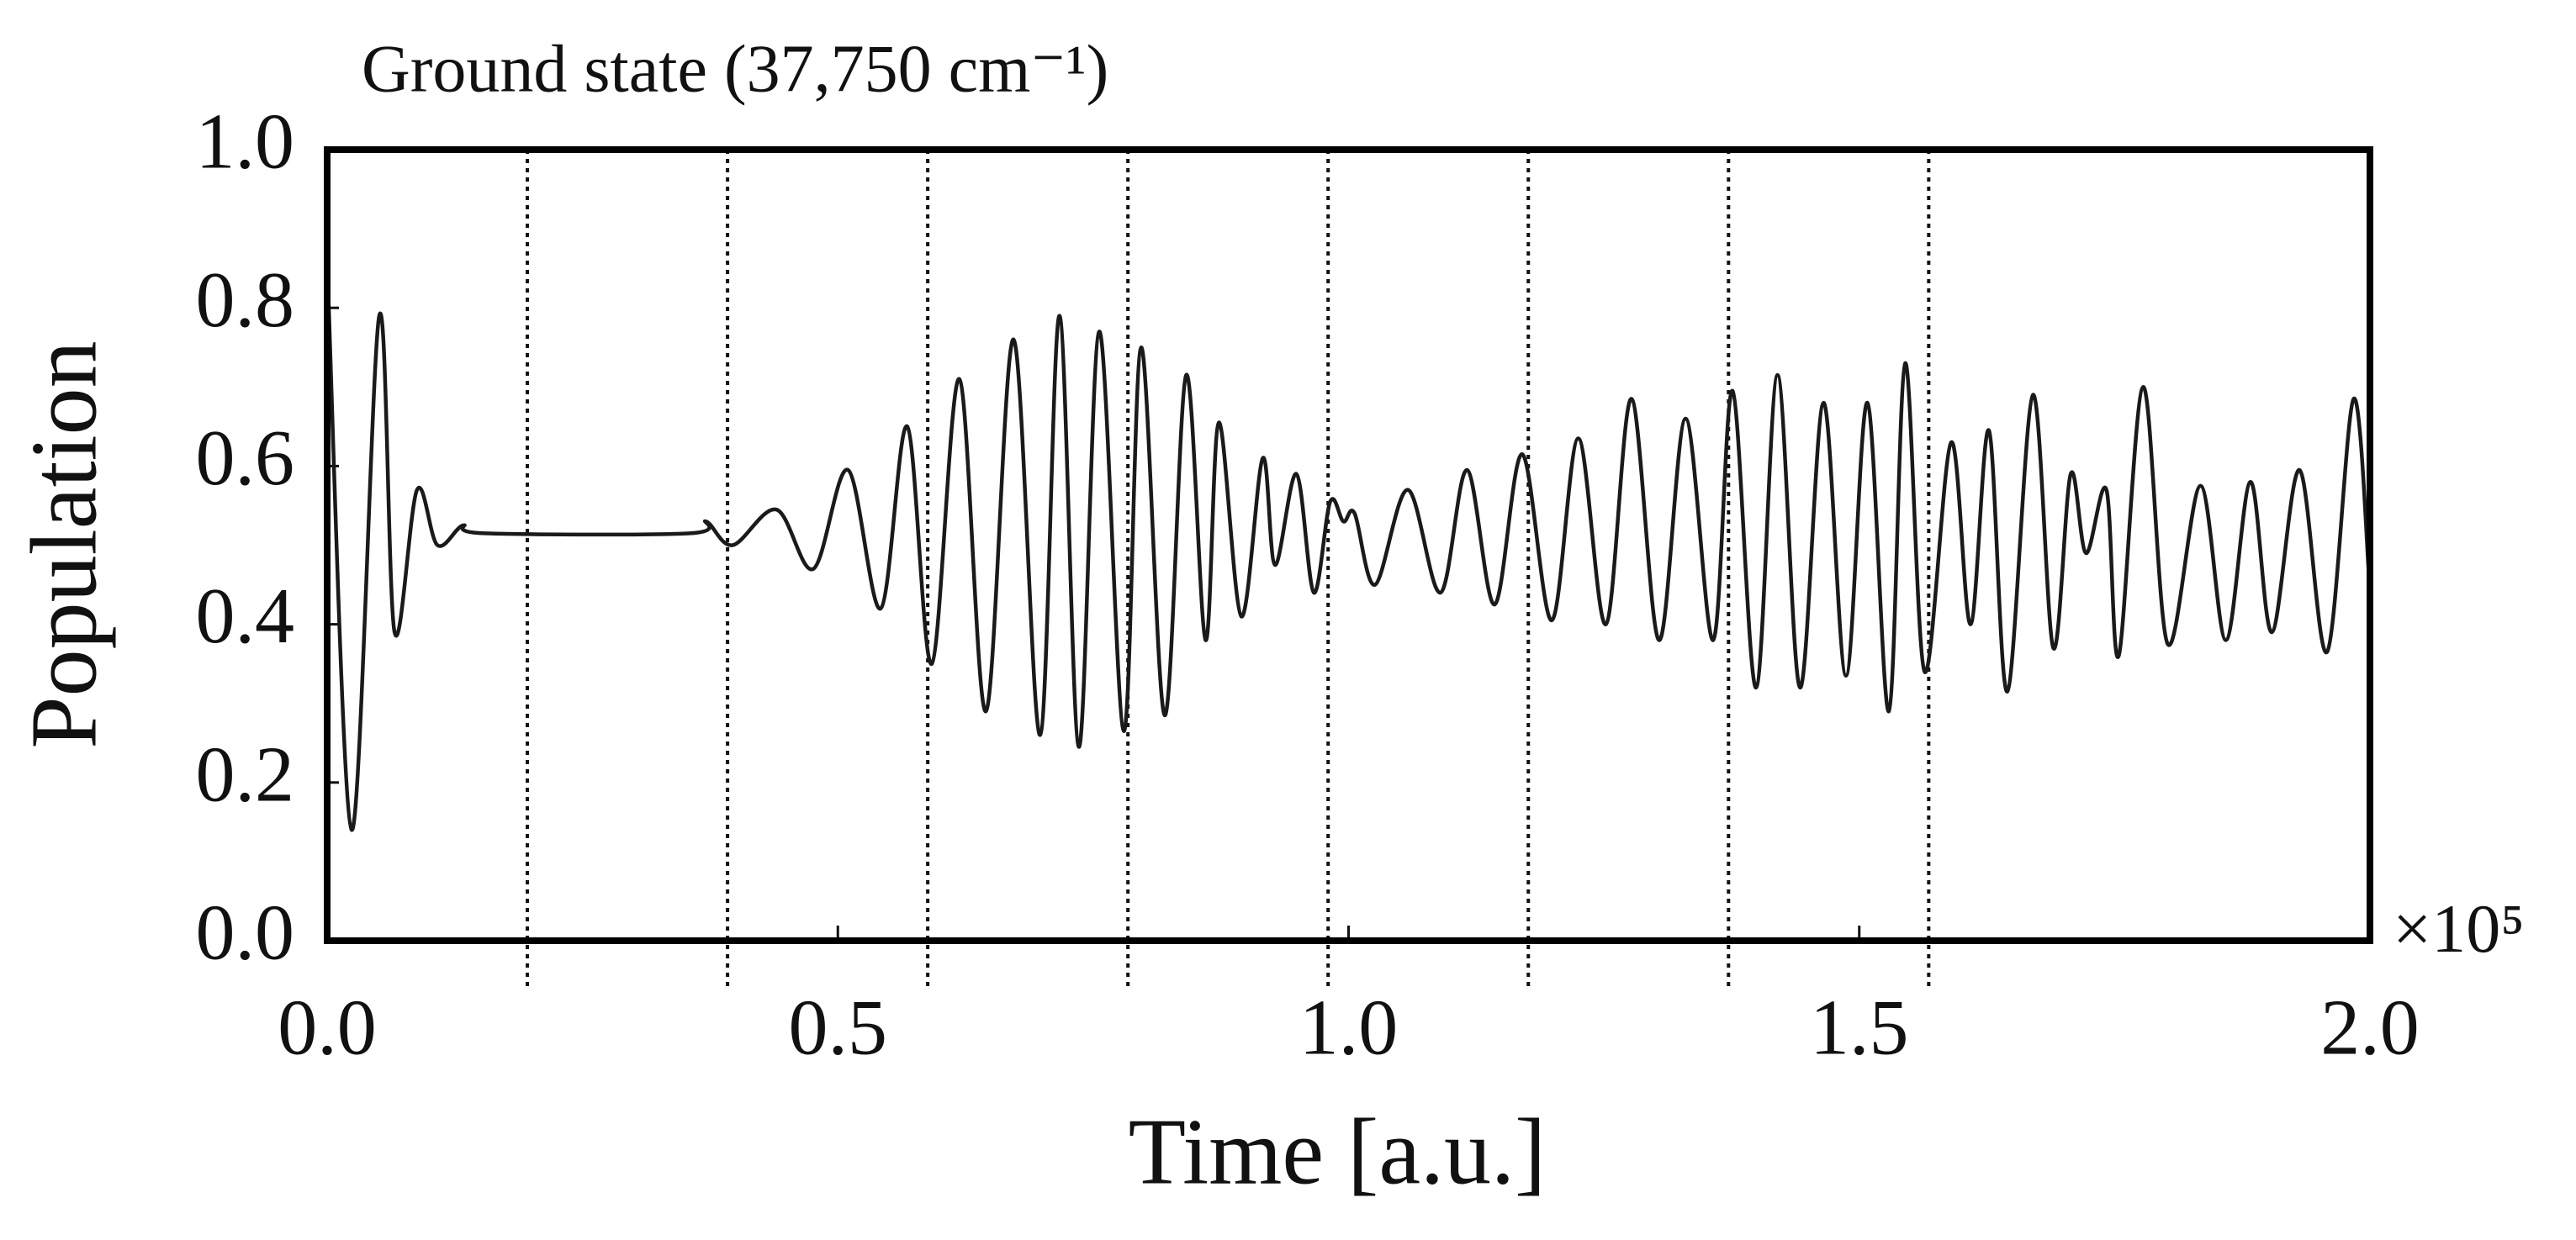  What do you see at coordinates (245, 933) in the screenshot?
I see `y-tick-label: 0.0` at bounding box center [245, 933].